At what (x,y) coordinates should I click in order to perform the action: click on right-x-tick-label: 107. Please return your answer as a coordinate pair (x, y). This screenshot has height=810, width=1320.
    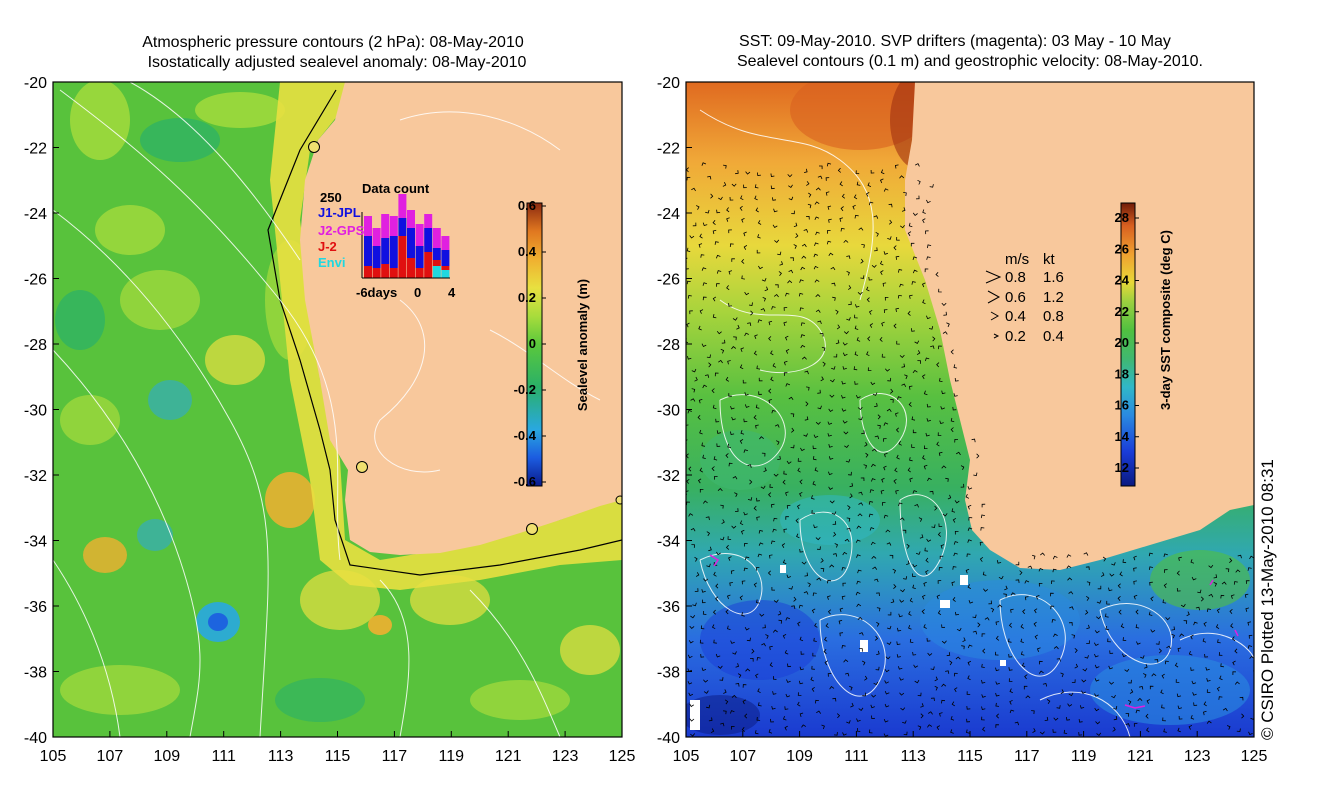
    Looking at the image, I should click on (742, 756).